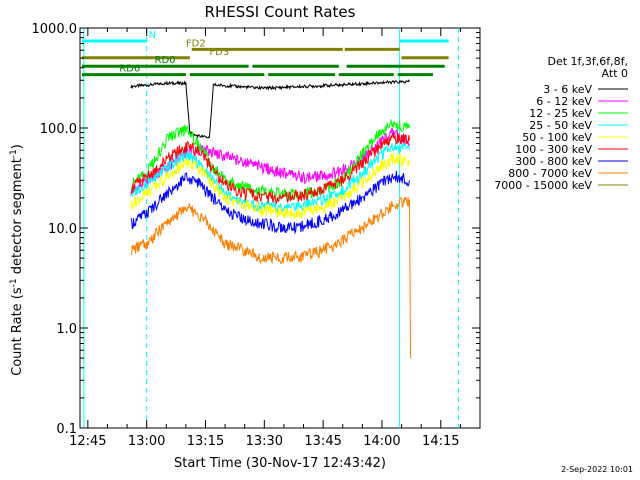 The image size is (640, 480). What do you see at coordinates (550, 173) in the screenshot?
I see `legend-label-7: 800 - 7000 keV` at bounding box center [550, 173].